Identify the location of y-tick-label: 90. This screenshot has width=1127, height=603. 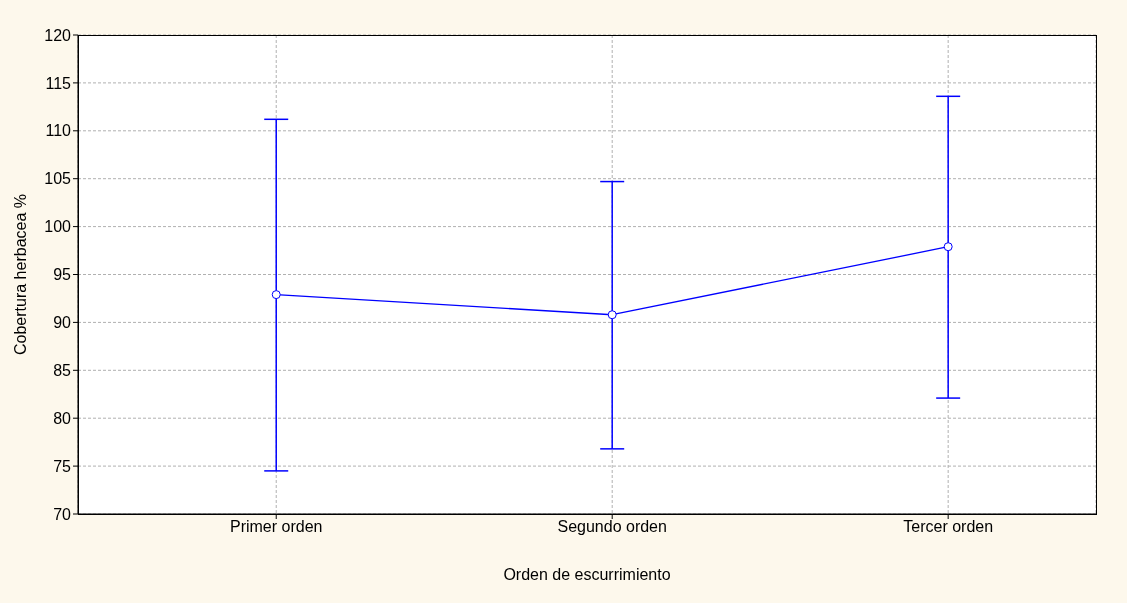
(62, 323).